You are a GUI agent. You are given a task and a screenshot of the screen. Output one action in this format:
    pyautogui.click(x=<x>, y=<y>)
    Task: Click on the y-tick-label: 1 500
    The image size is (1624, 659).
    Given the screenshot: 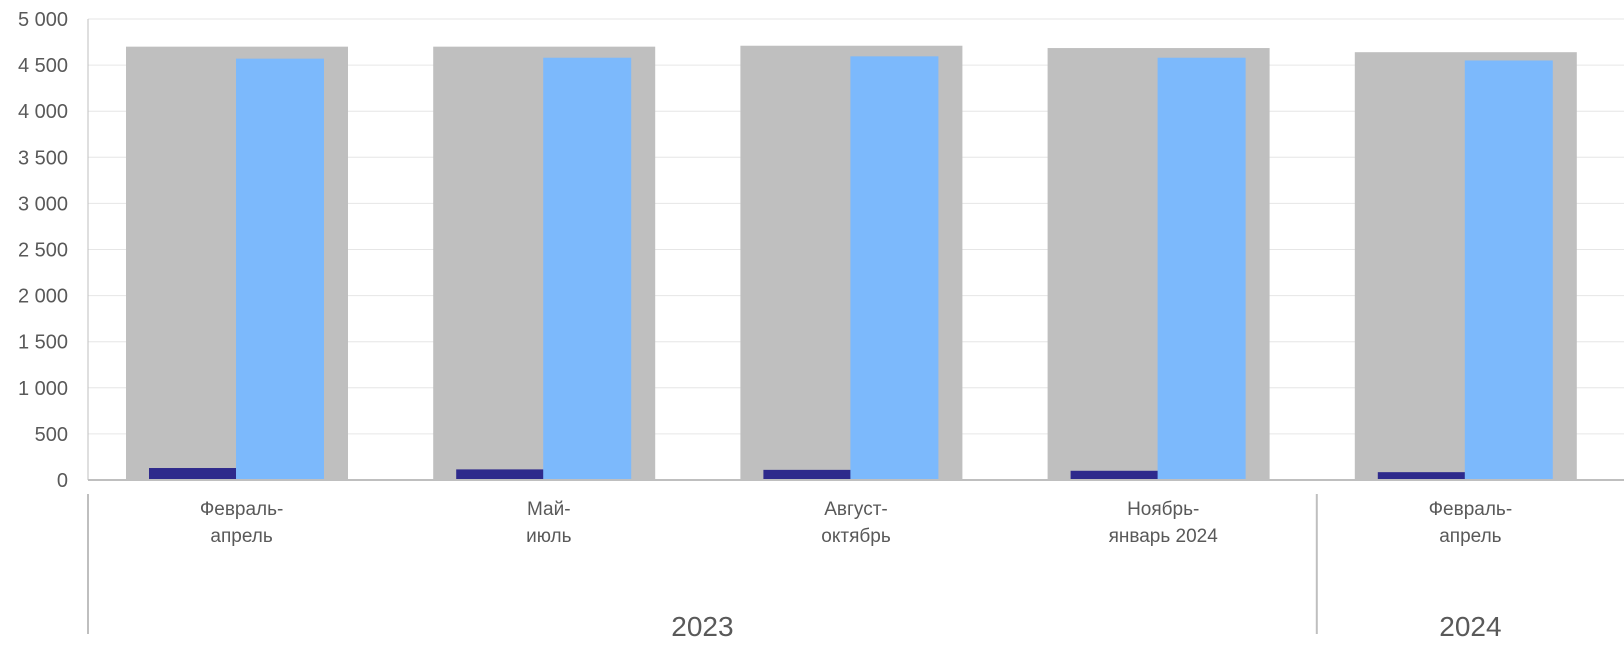 What is the action you would take?
    pyautogui.click(x=43, y=343)
    